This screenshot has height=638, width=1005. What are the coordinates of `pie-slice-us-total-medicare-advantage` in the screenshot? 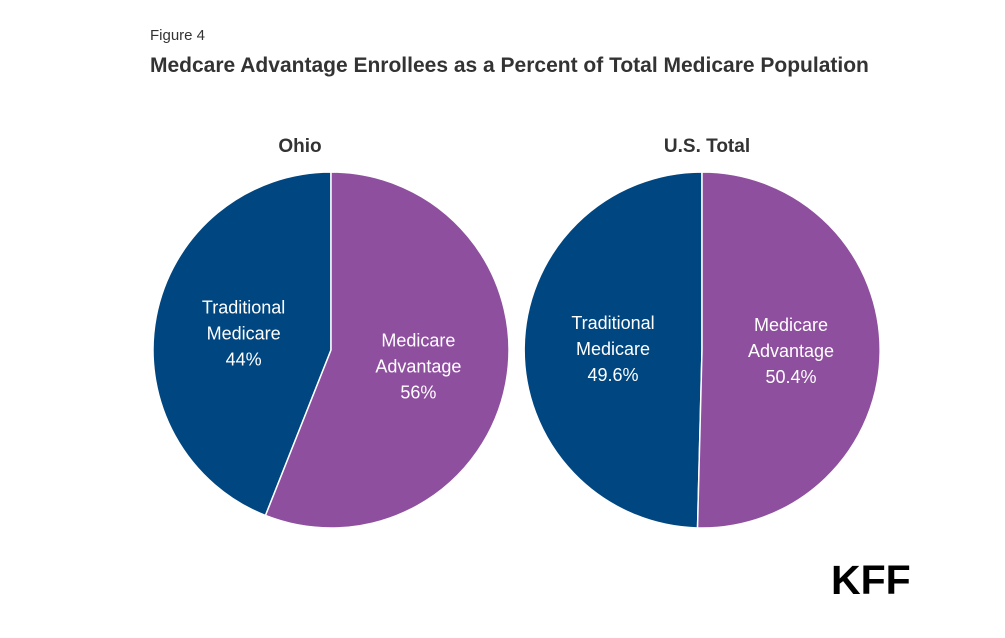 It's located at (788, 350).